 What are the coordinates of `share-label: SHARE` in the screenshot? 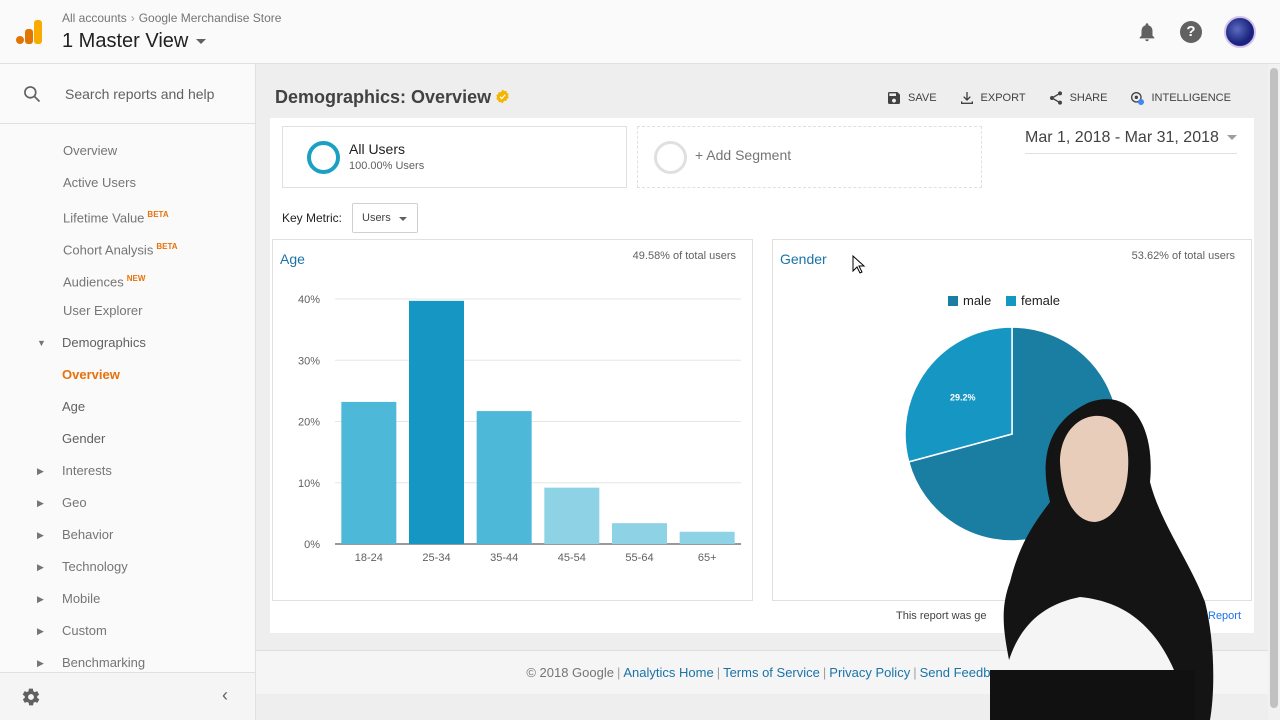 It's located at (1088, 98).